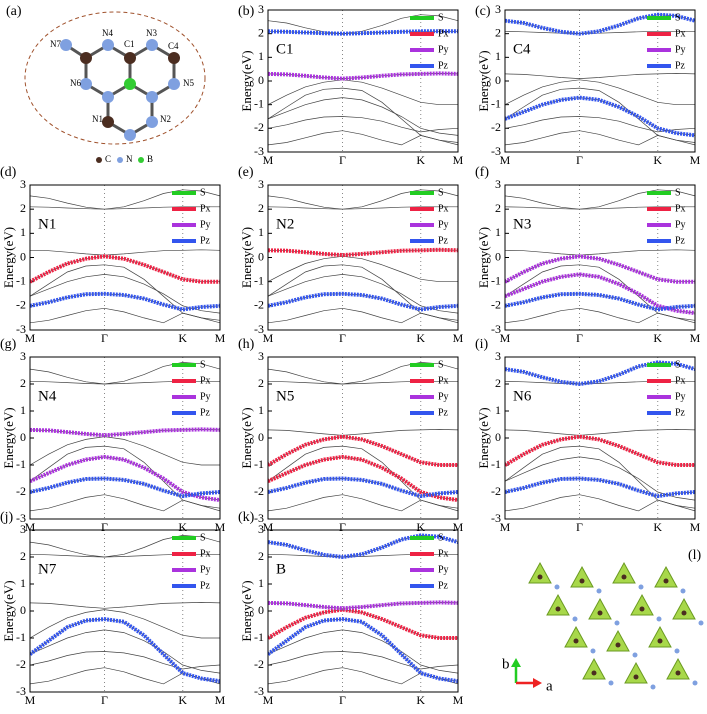 This screenshot has width=707, height=714. What do you see at coordinates (695, 555) in the screenshot?
I see `panel-label: (l)` at bounding box center [695, 555].